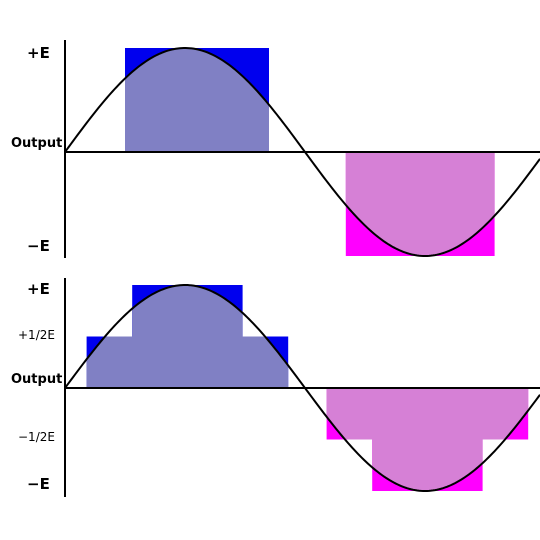 The image size is (540, 540). I want to click on three-level-output-label: Output, so click(36, 379).